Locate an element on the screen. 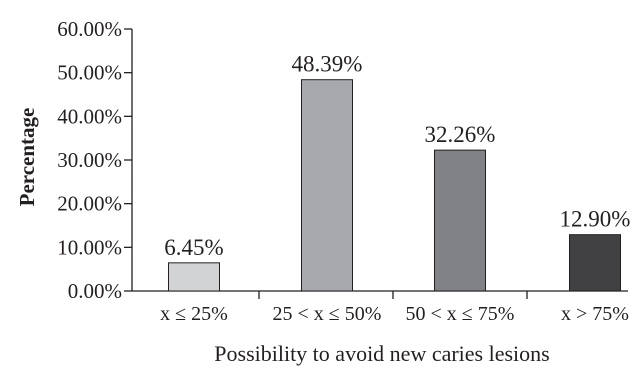  y-axis-title: Percentage is located at coordinates (27, 157).